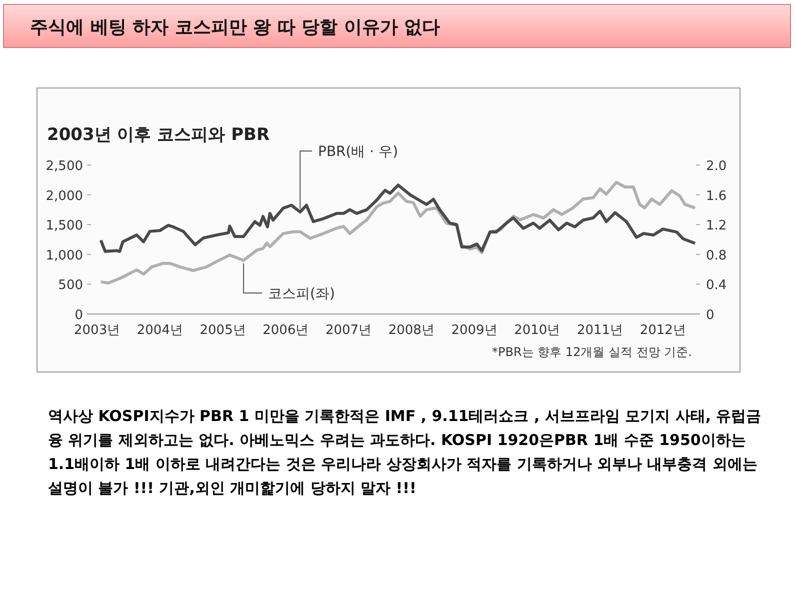  I want to click on text: 코스피(좌), so click(301, 294).